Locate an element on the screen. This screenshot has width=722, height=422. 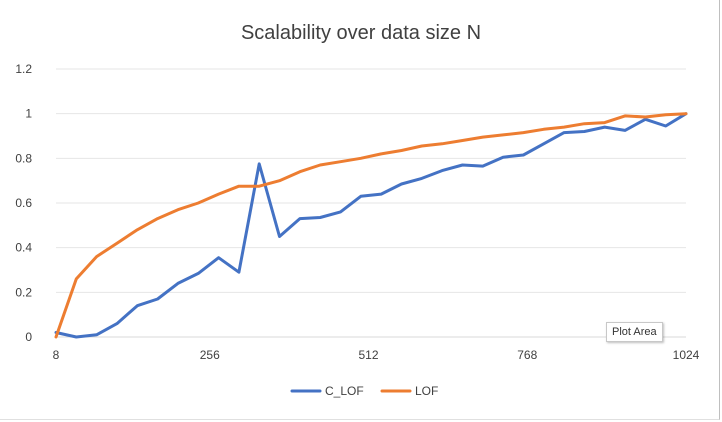
y-tick-label: 0.6 is located at coordinates (23, 203).